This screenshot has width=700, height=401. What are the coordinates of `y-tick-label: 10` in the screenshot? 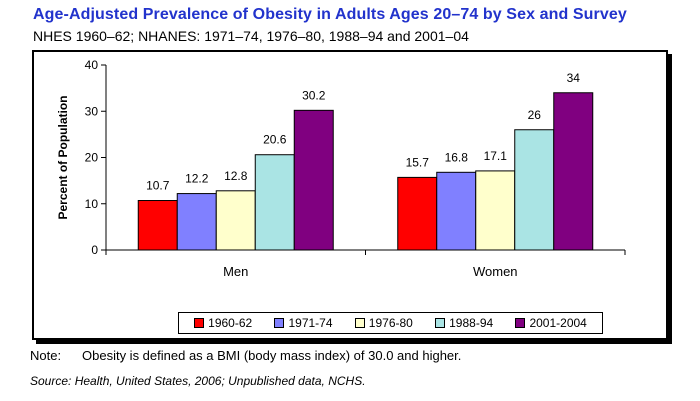 It's located at (92, 204).